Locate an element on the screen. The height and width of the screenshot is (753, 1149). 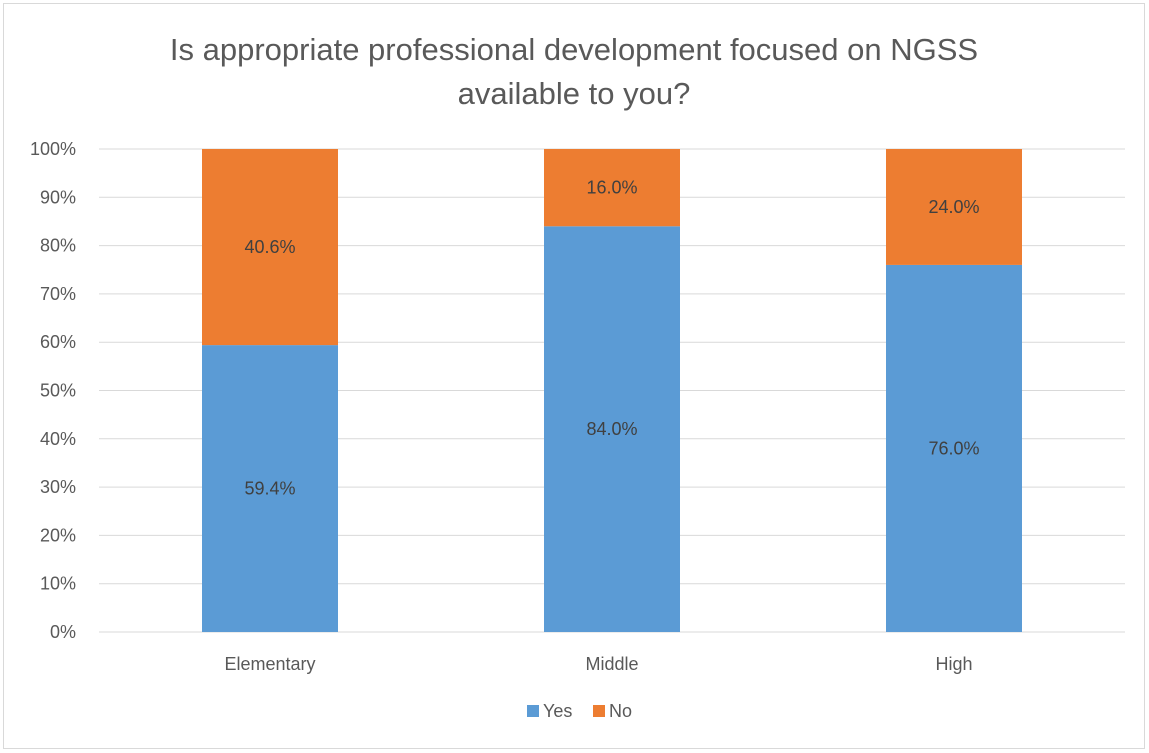
legend-item-yes: Yes is located at coordinates (549, 711).